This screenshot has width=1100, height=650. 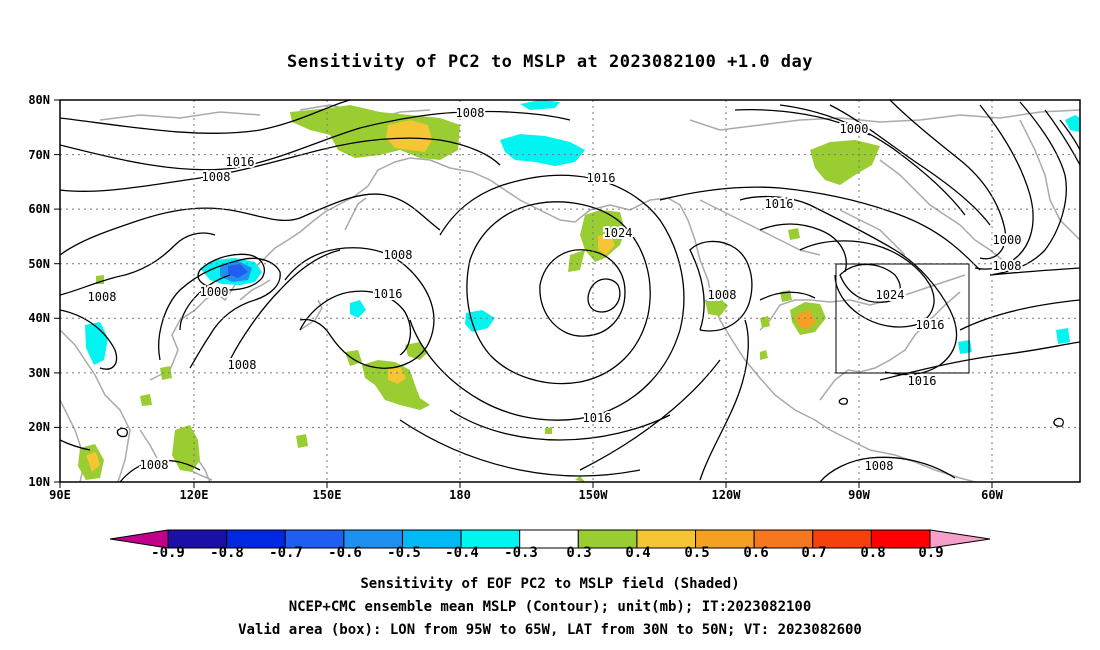 I want to click on colorbar-label: 0.4, so click(x=637, y=553).